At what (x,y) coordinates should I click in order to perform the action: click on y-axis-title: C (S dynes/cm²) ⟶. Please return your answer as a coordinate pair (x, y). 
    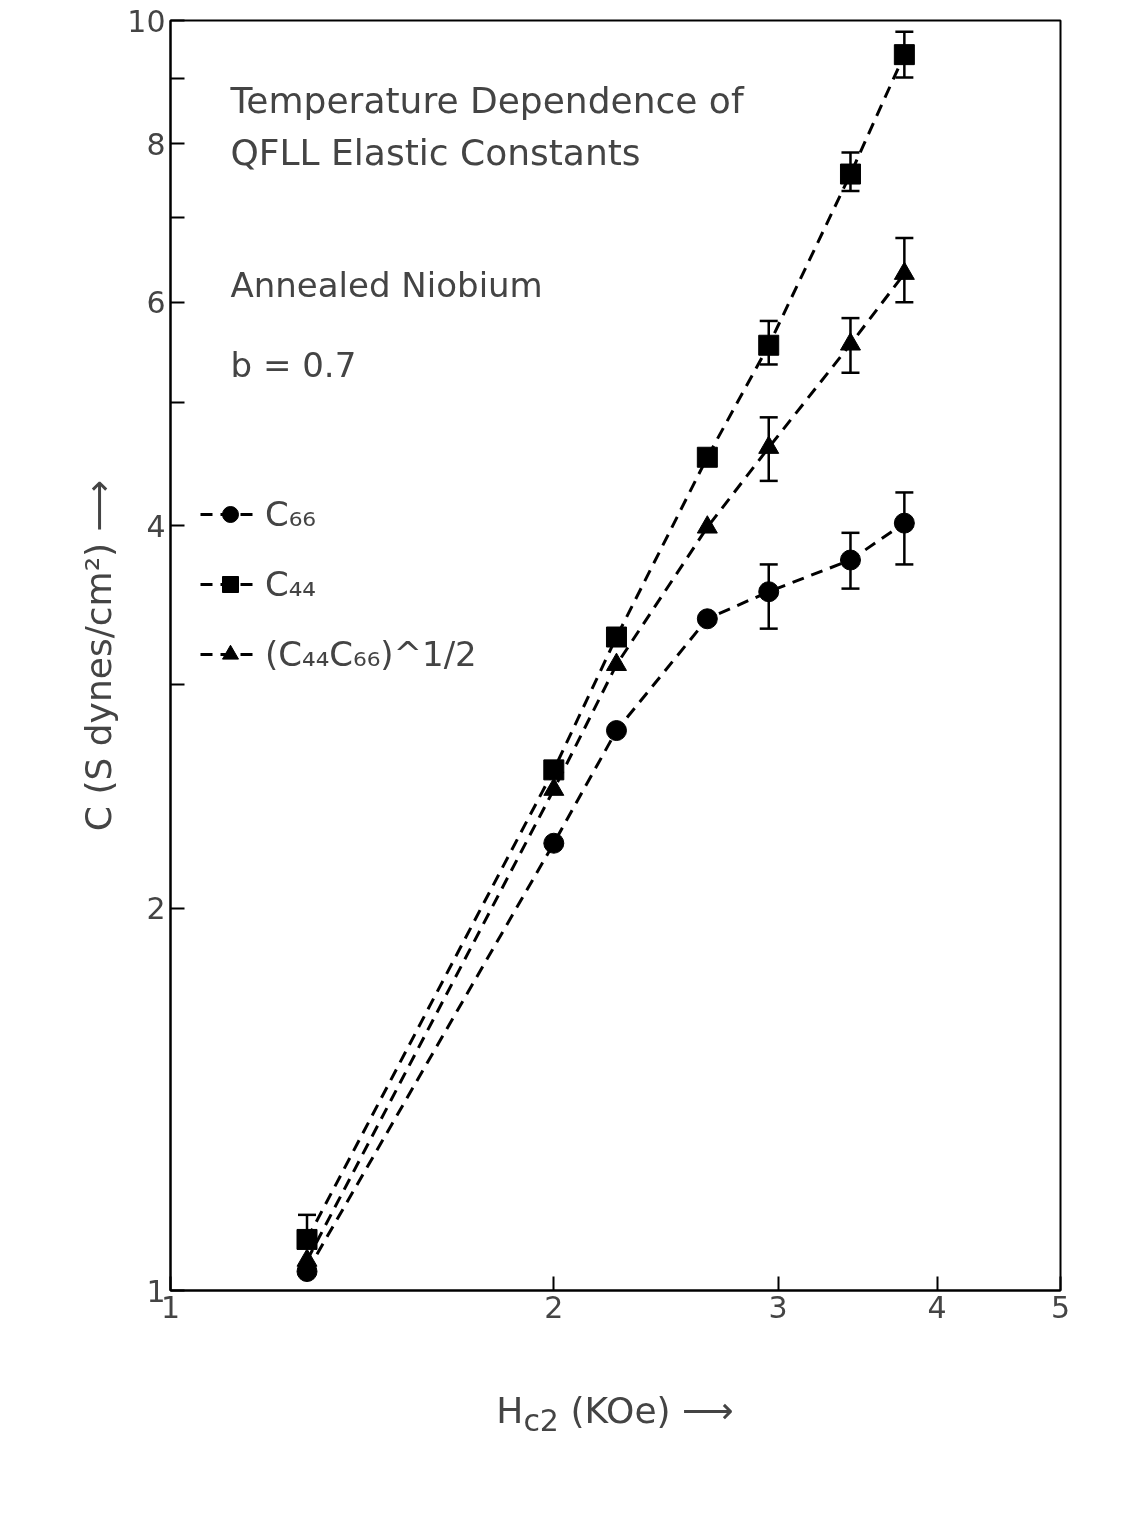
    Looking at the image, I should click on (99, 655).